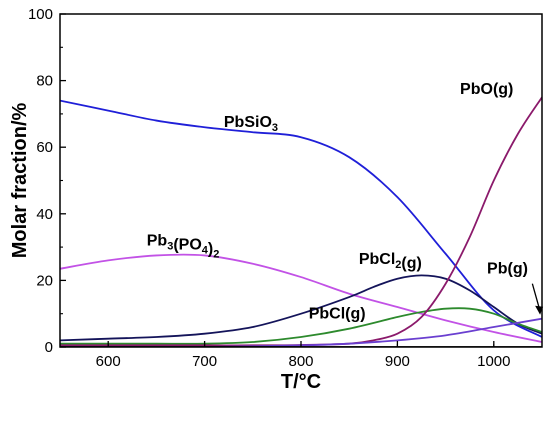 The width and height of the screenshot is (550, 425). I want to click on x-tick-label: 1000, so click(493, 361).